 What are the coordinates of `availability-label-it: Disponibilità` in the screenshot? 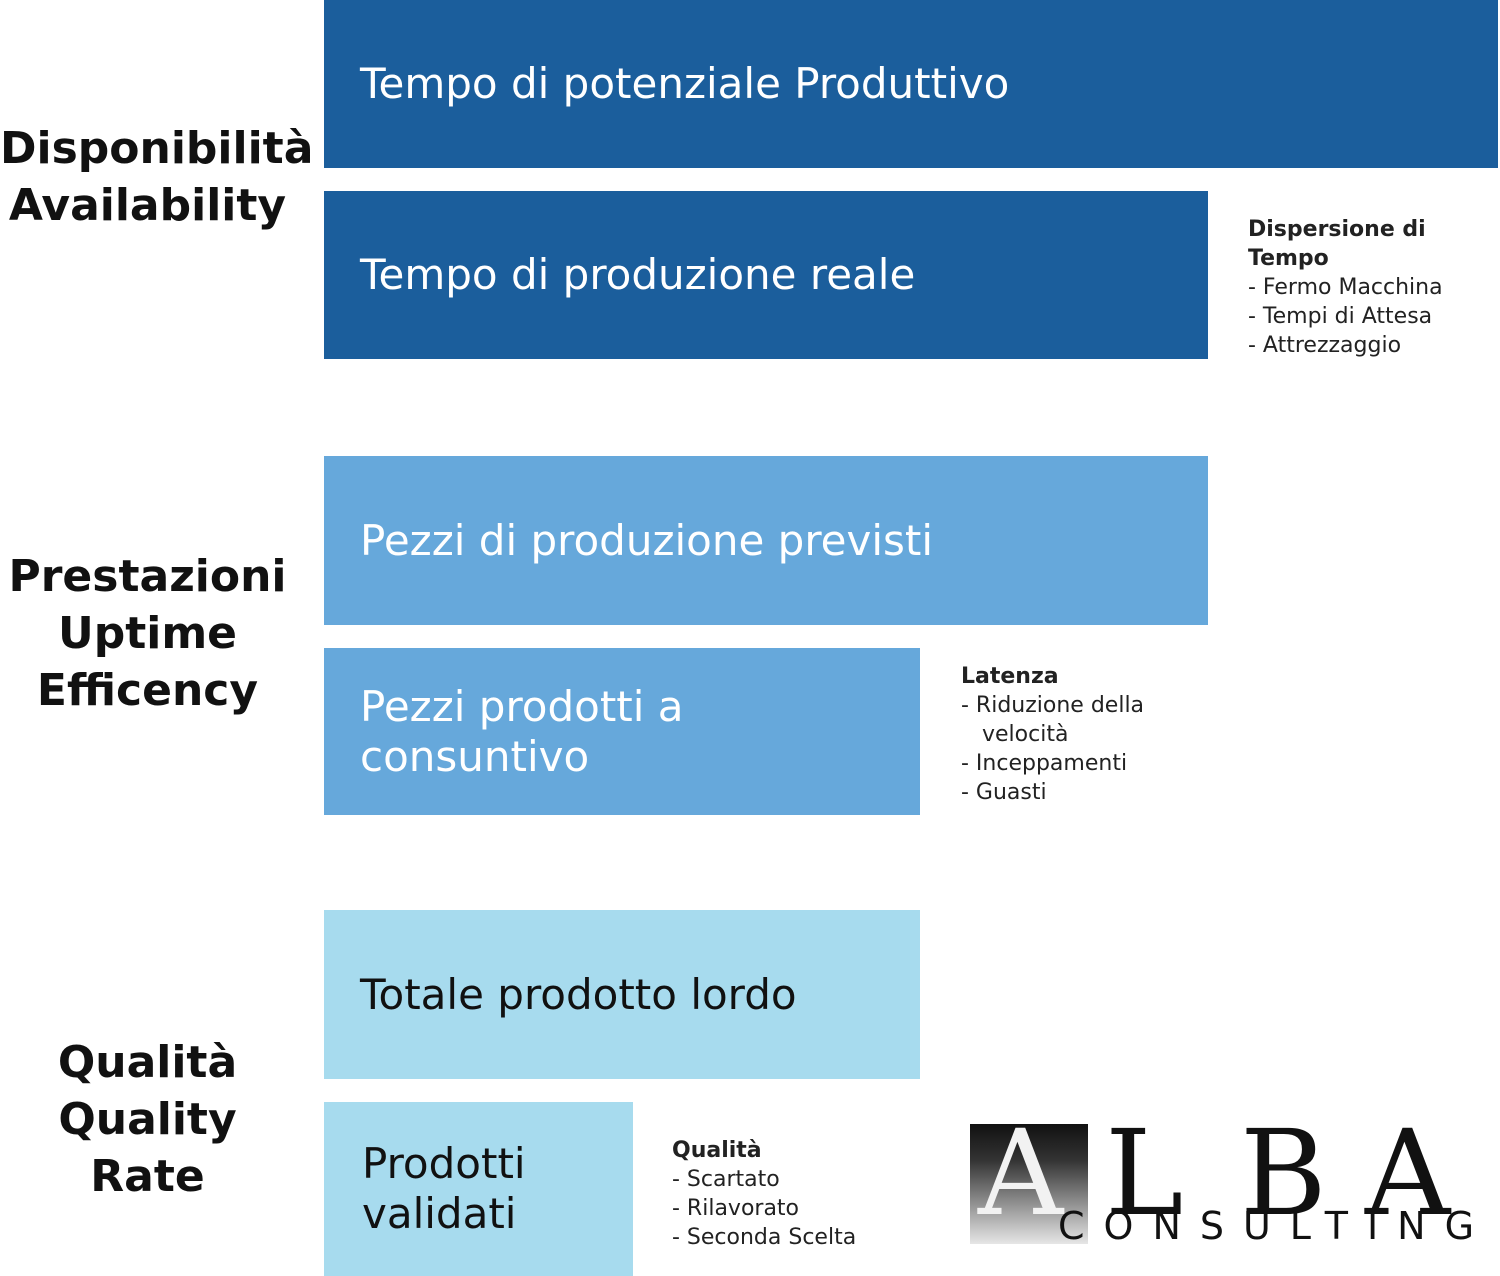 It's located at (157, 148).